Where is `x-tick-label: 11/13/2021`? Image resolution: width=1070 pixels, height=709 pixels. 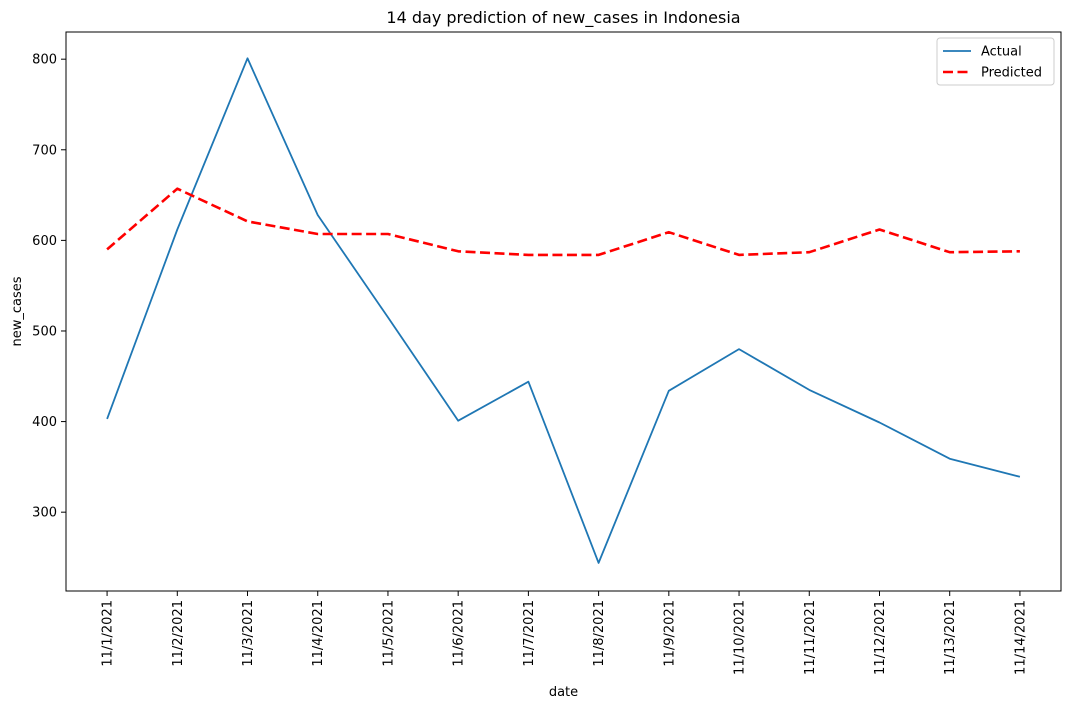 x-tick-label: 11/13/2021 is located at coordinates (950, 637).